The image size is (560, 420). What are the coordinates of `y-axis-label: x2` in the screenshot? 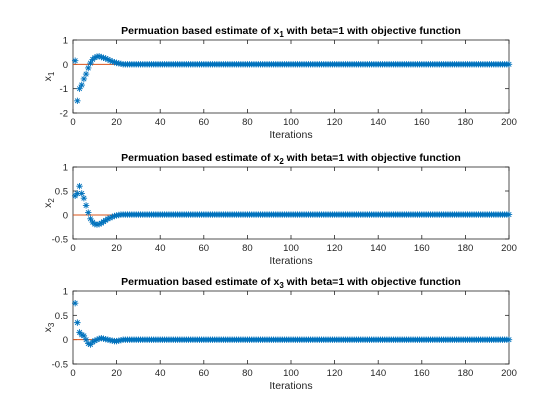 It's located at (49, 203).